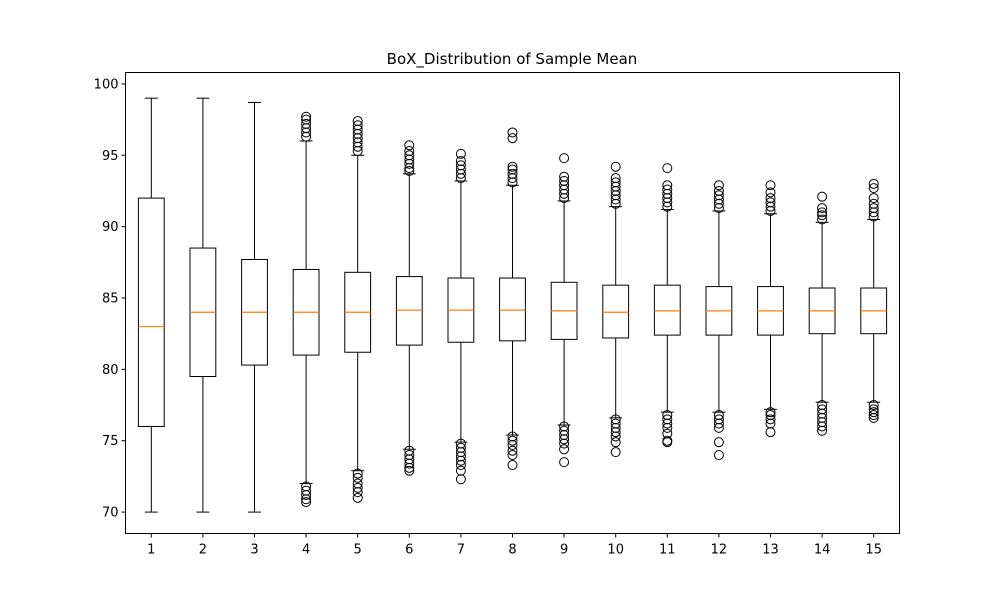 Image resolution: width=1000 pixels, height=600 pixels. I want to click on x-tick-label-12: 12, so click(719, 550).